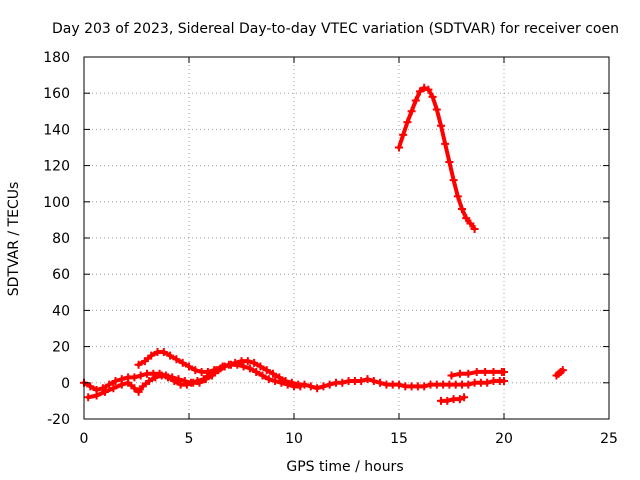  I want to click on y-tick-label: 60, so click(61, 275).